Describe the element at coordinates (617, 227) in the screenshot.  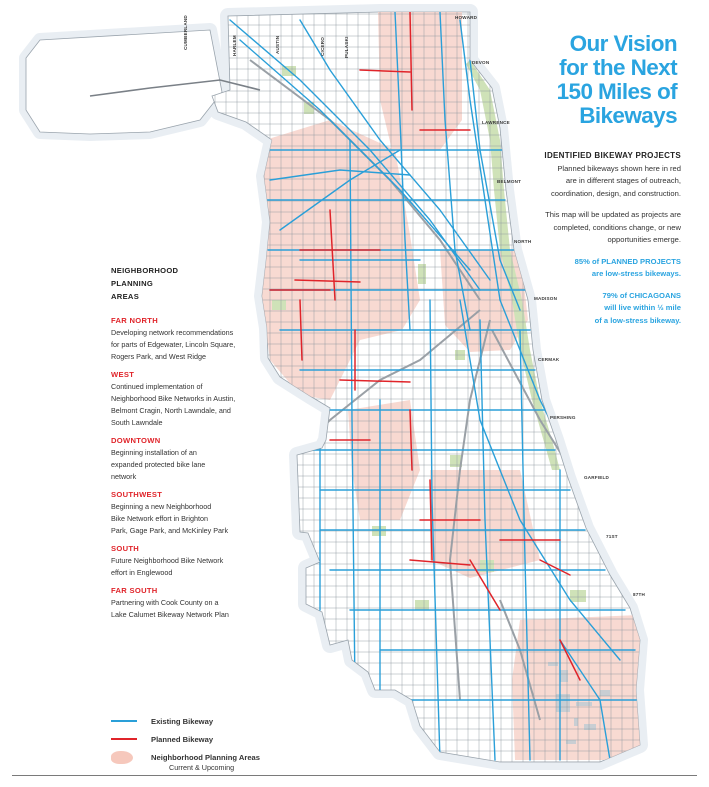
I see `projects-text: completed, conditions change, or new` at that location.